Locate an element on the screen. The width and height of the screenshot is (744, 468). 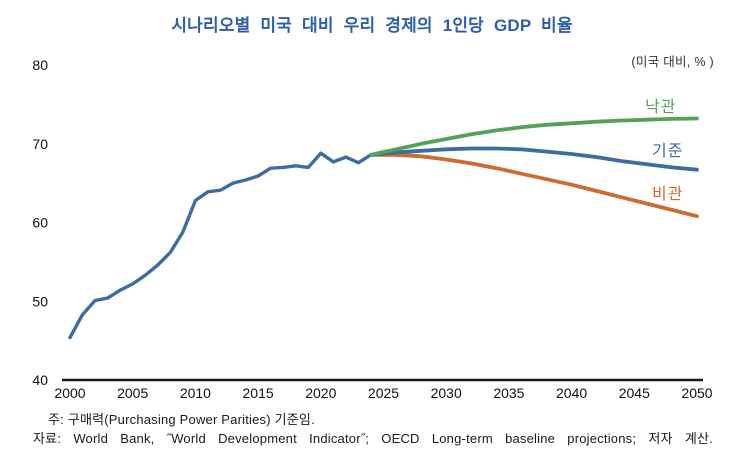
y-tick-label: 70 is located at coordinates (40, 144).